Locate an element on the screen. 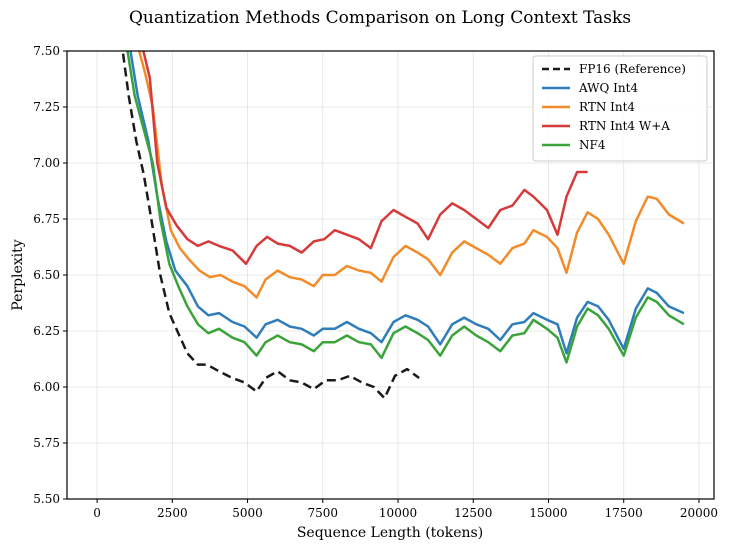  y-tick-label: 7.00 is located at coordinates (46, 163).